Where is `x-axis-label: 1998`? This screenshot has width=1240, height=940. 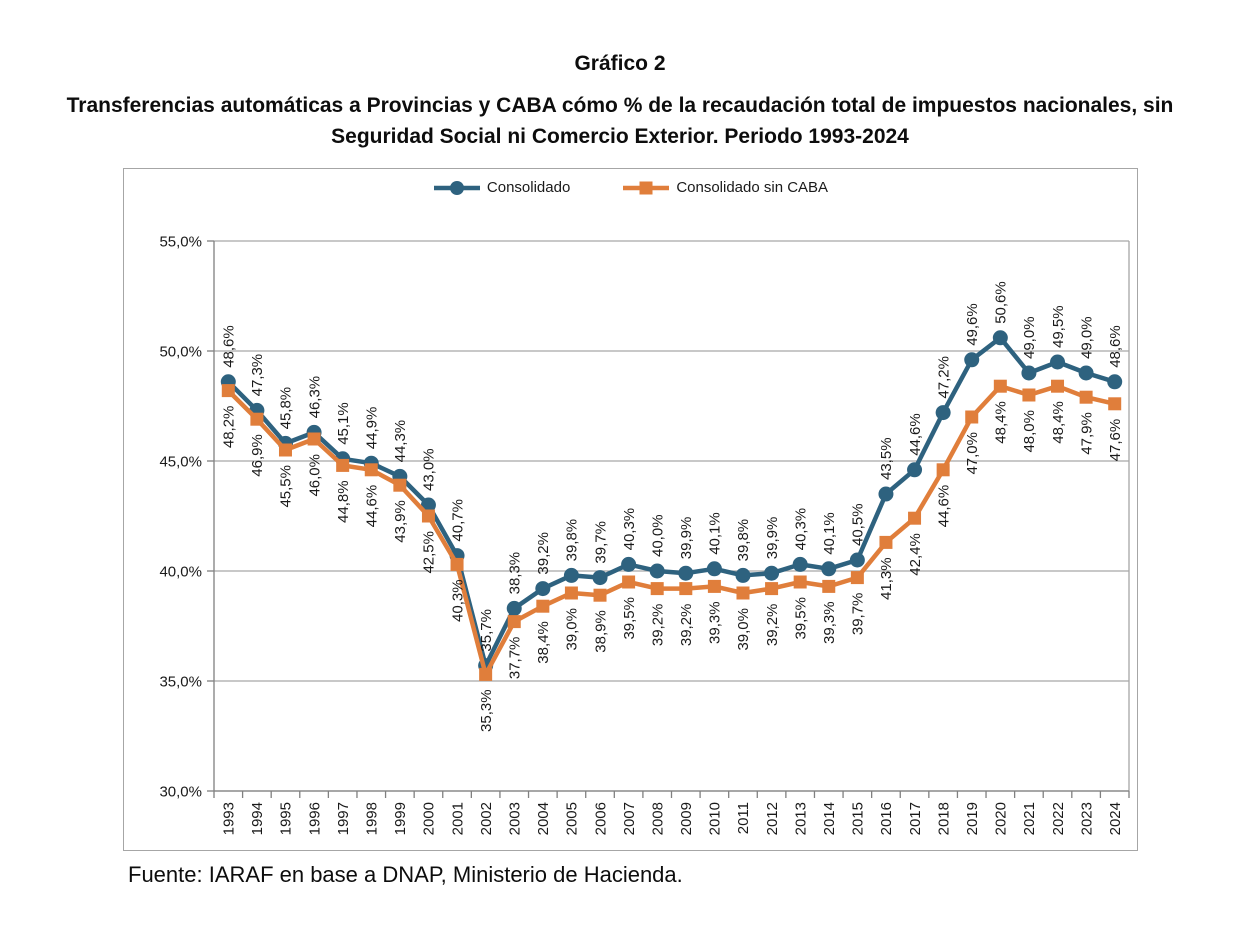
x-axis-label: 1998 is located at coordinates (372, 818).